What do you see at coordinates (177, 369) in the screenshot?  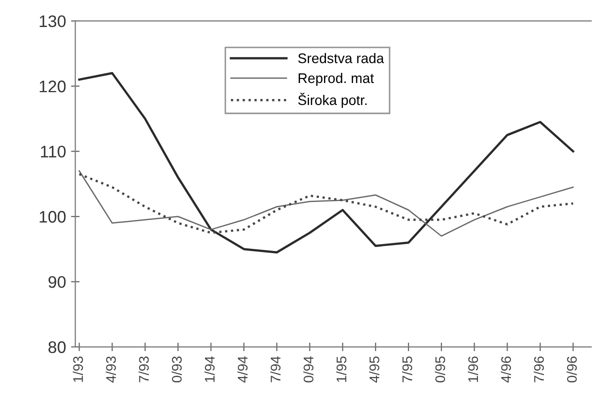 I see `x-tick-label: 0/93` at bounding box center [177, 369].